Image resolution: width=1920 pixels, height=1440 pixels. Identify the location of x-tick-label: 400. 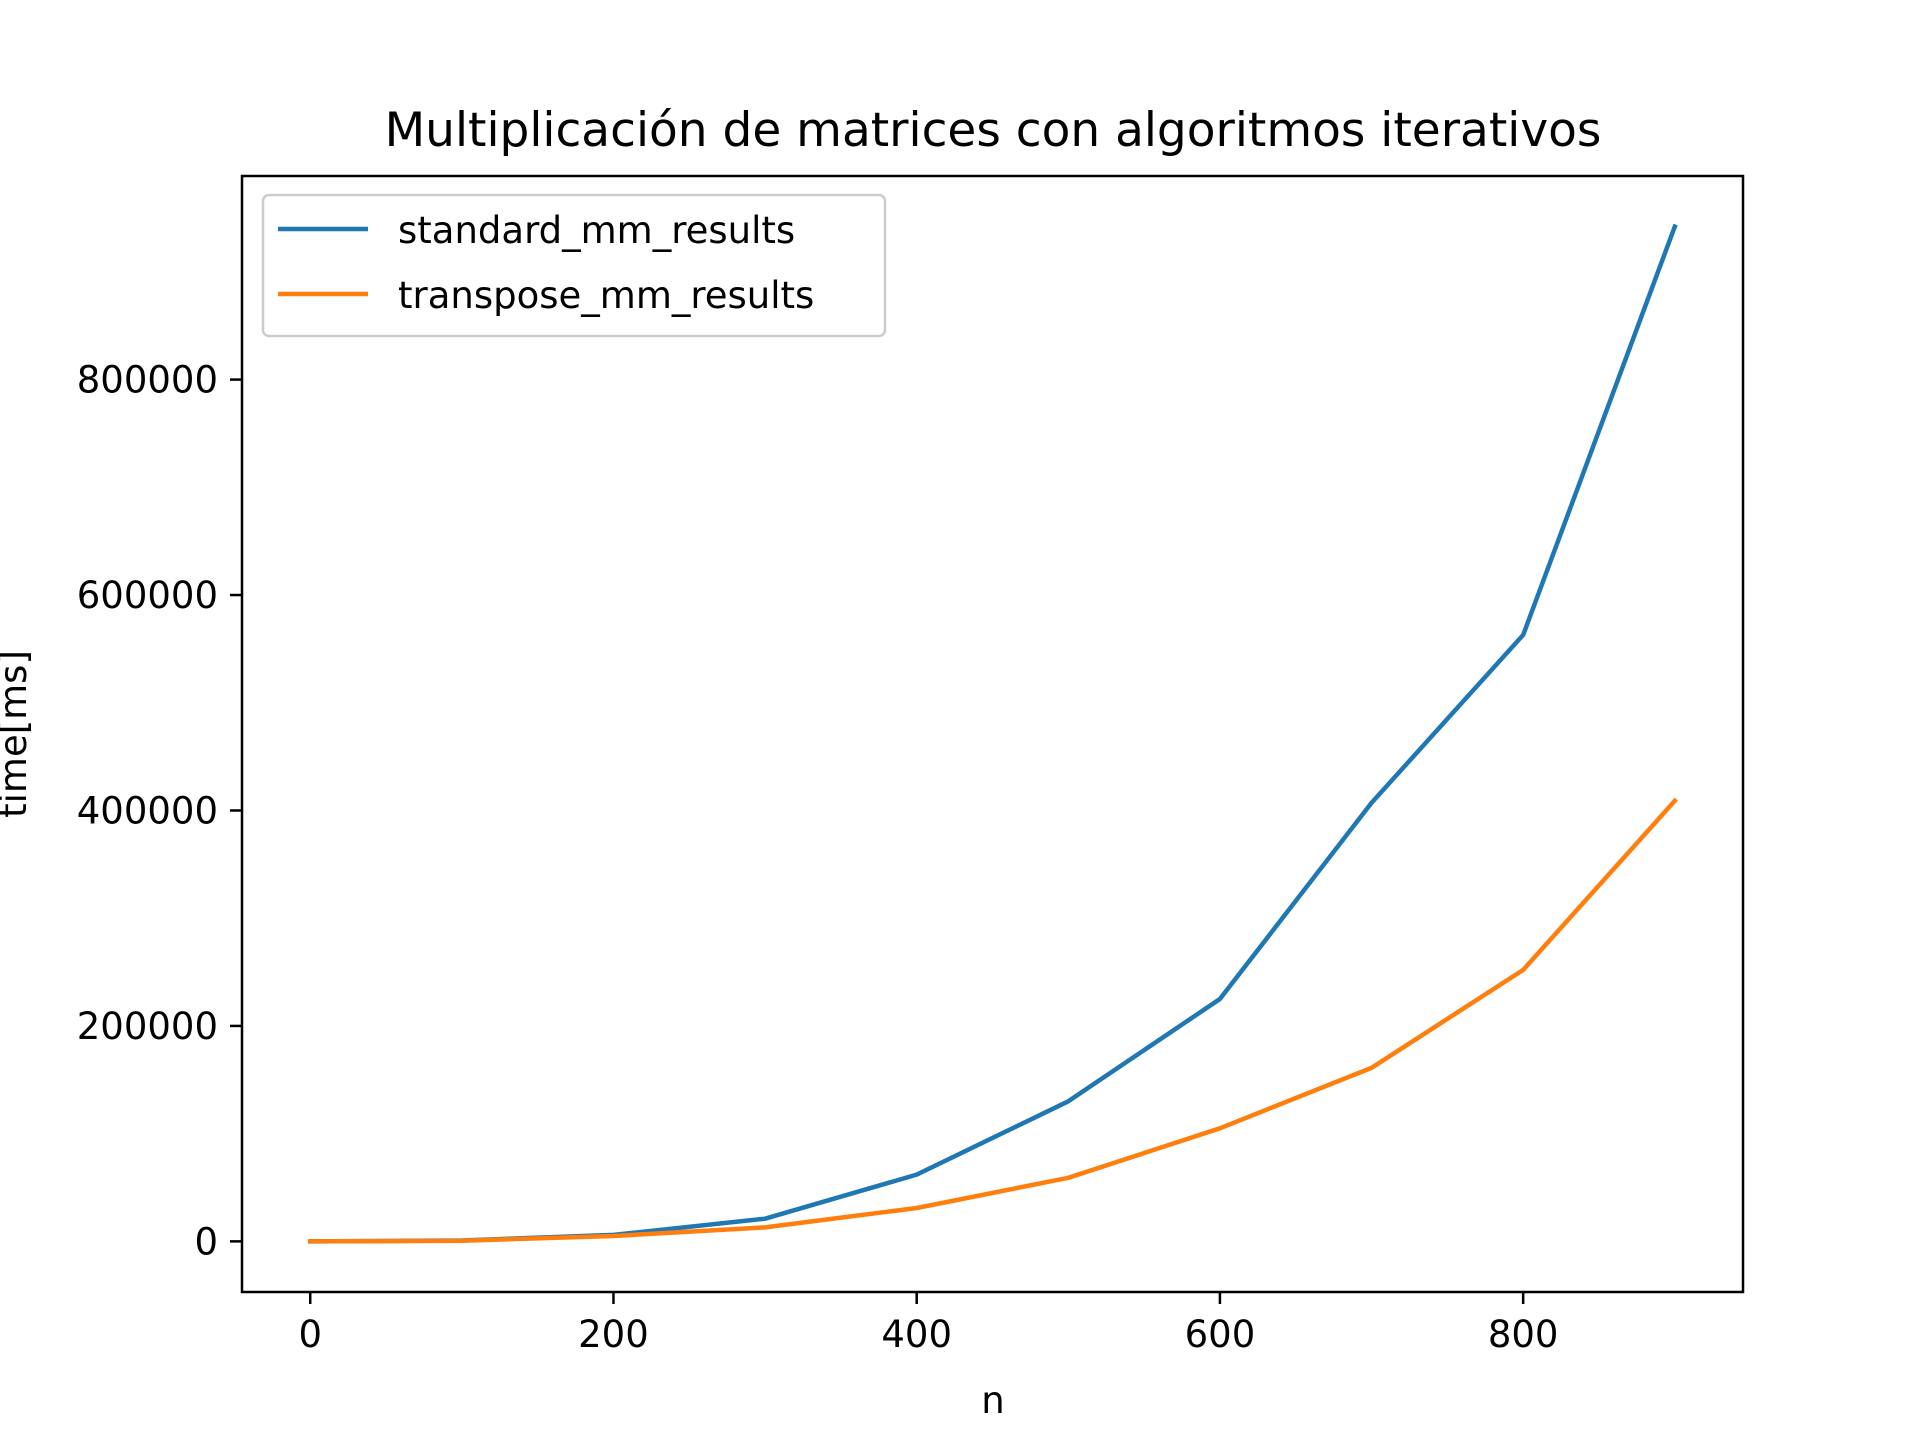
(916, 1334).